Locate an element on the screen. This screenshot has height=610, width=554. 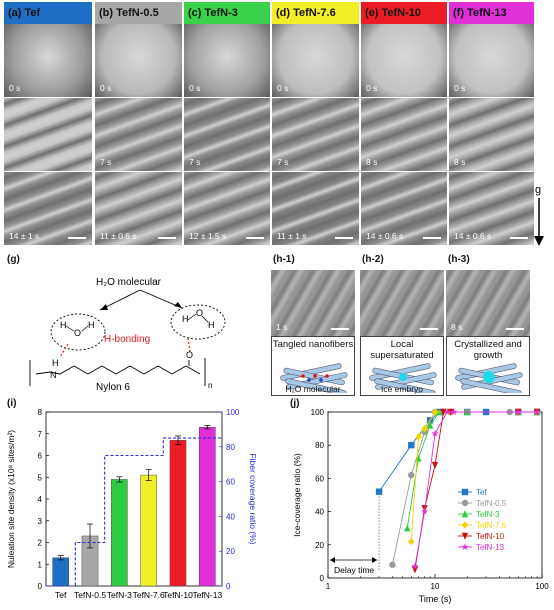
schematic-box: Tangled nanofibers H₂O molecular is located at coordinates (313, 366).